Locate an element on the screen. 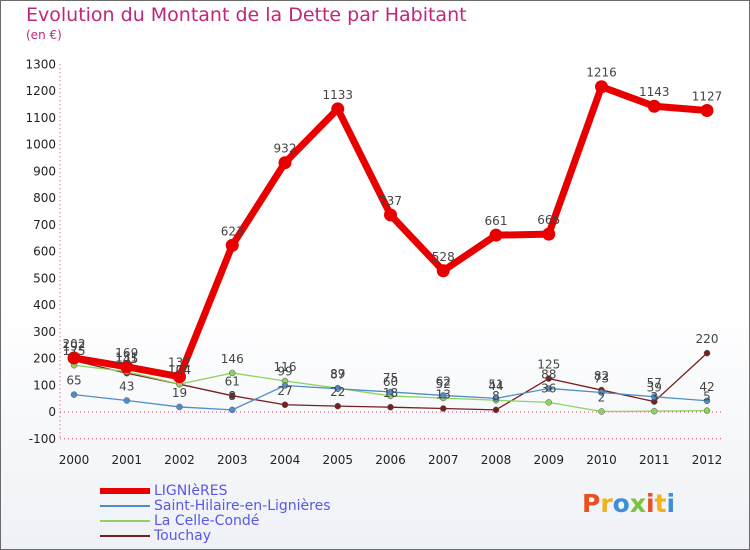  data-label: 60 is located at coordinates (390, 382).